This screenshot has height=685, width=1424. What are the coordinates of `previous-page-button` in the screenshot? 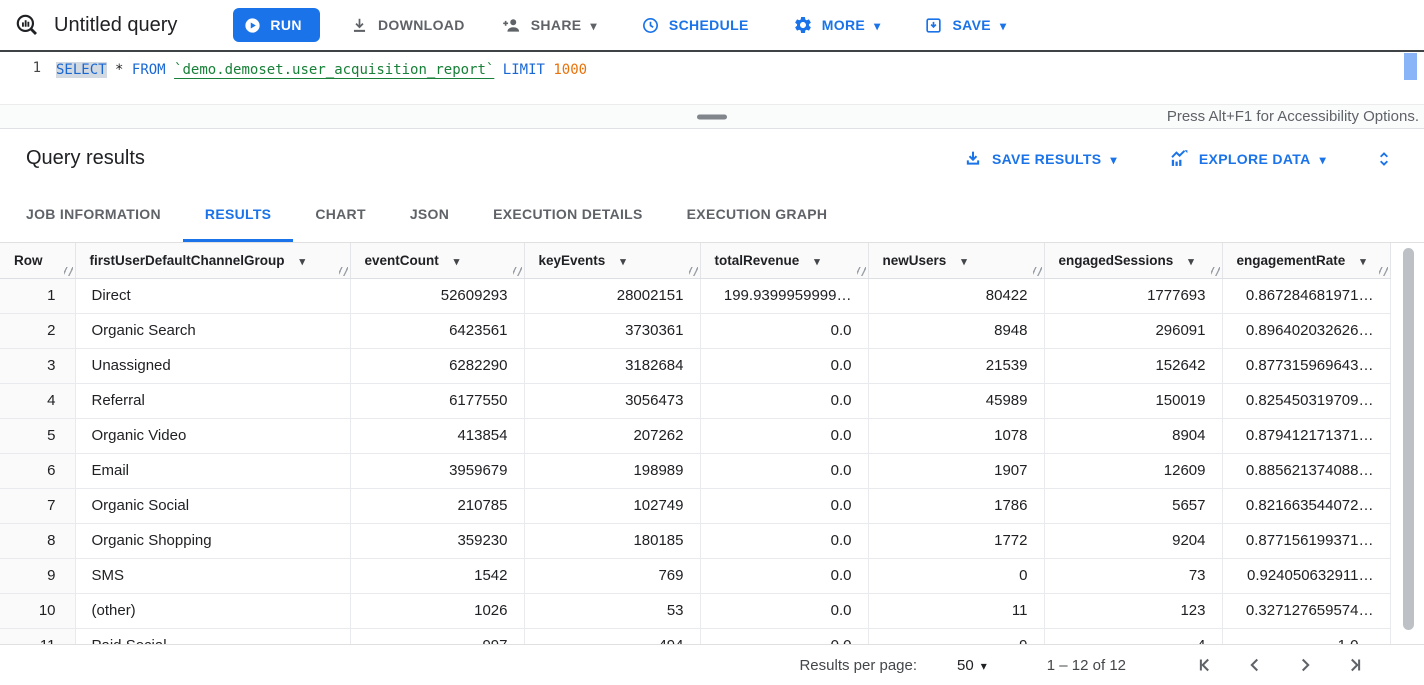 It's located at (1255, 665).